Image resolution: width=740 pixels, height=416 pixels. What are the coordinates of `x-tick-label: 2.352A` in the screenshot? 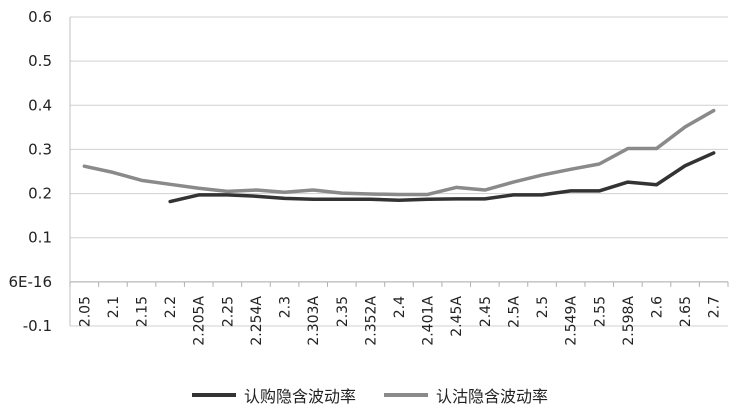 It's located at (371, 321).